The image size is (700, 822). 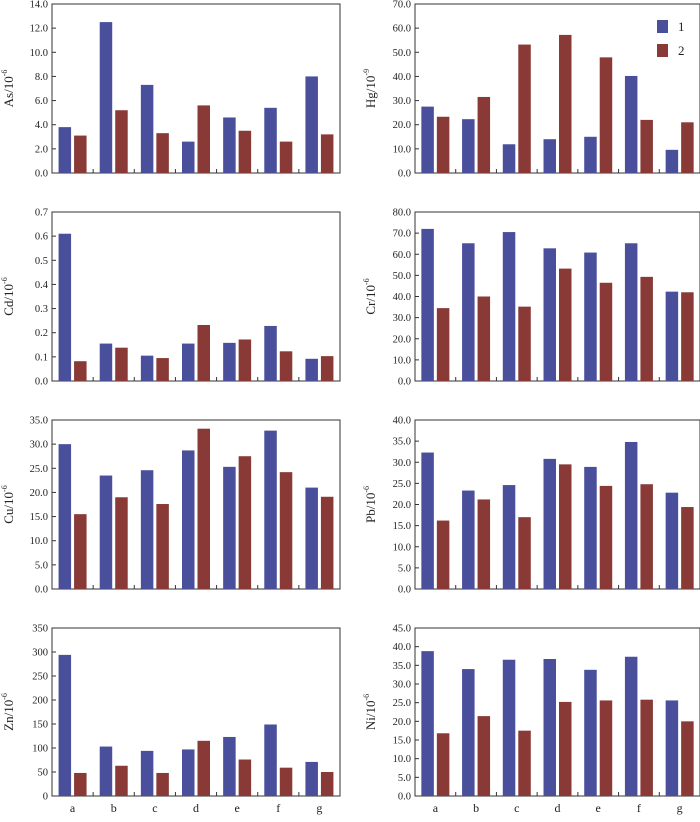 I want to click on y-tick-label: 0.6, so click(x=41, y=237).